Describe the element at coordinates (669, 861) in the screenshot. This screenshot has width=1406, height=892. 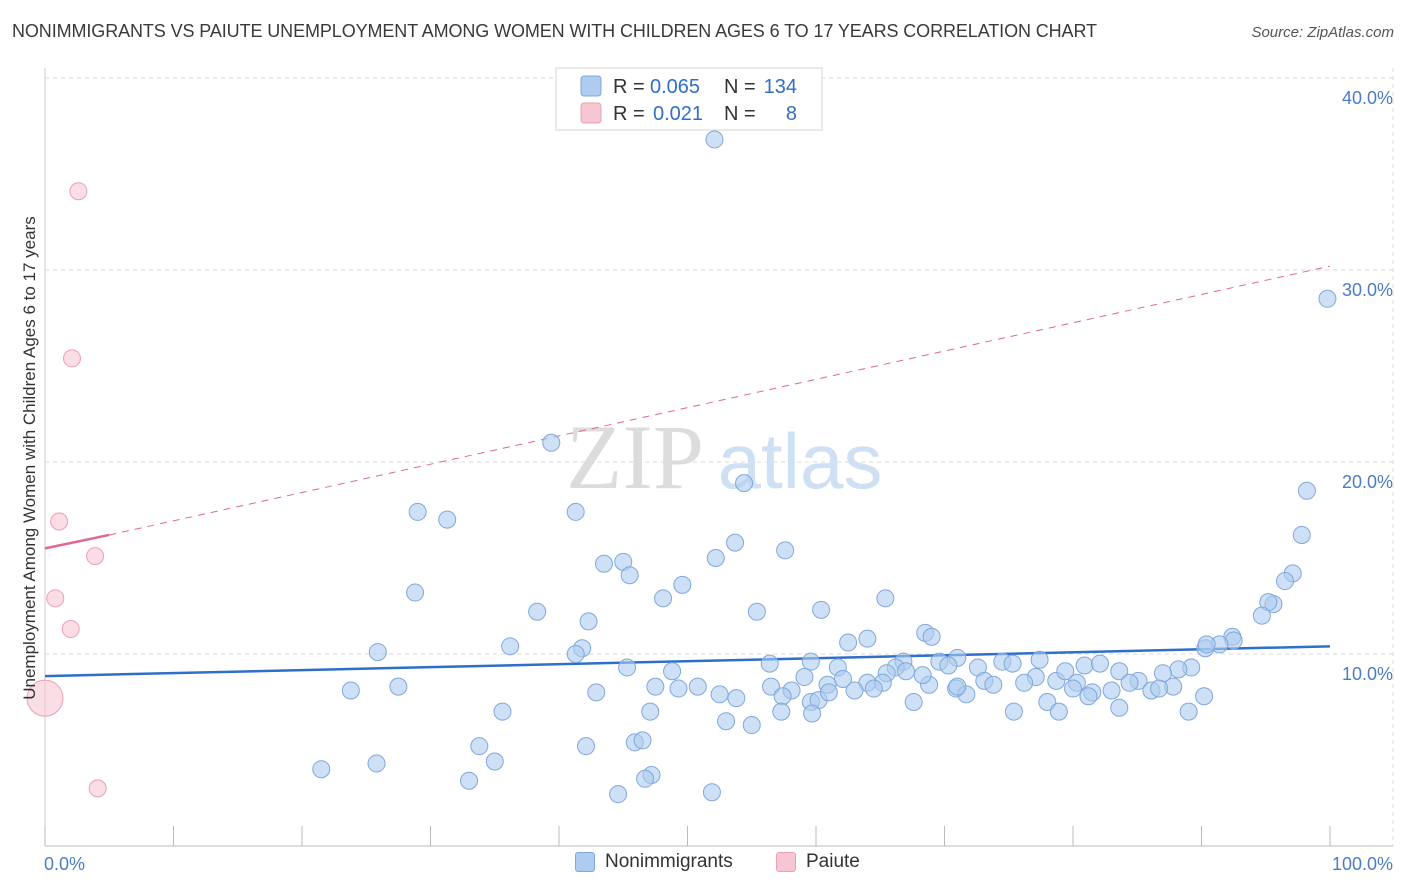
I see `bottom-legend-label: Nonimmigrants` at that location.